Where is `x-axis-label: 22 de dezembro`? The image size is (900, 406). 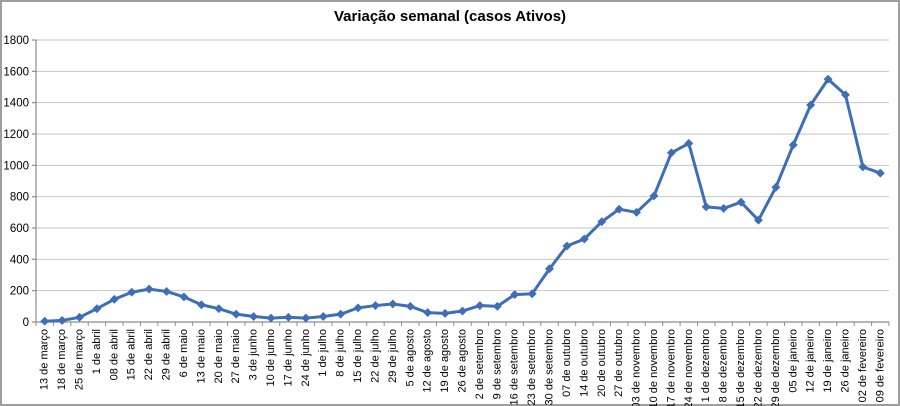
x-axis-label: 22 de dezembro is located at coordinates (758, 367).